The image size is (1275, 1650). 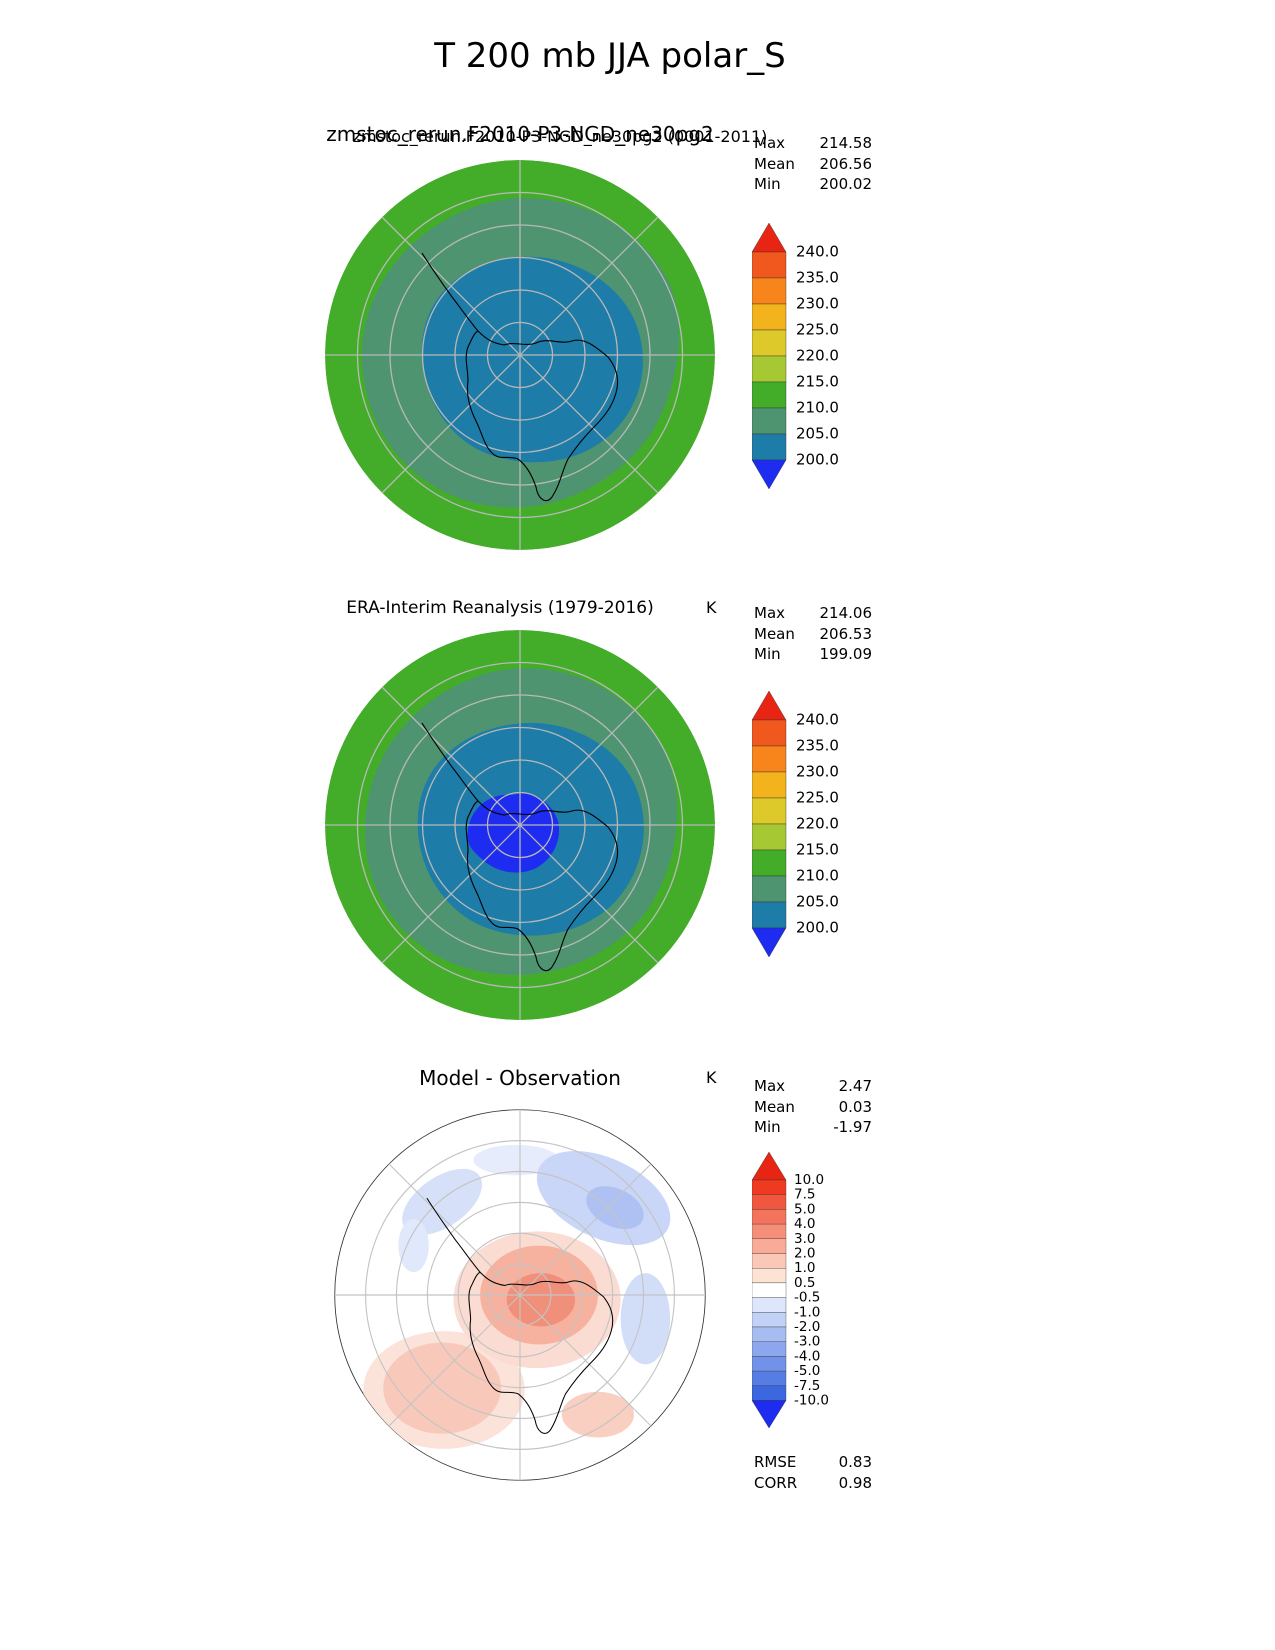 What do you see at coordinates (807, 1327) in the screenshot?
I see `colorbar-tick: -2.0` at bounding box center [807, 1327].